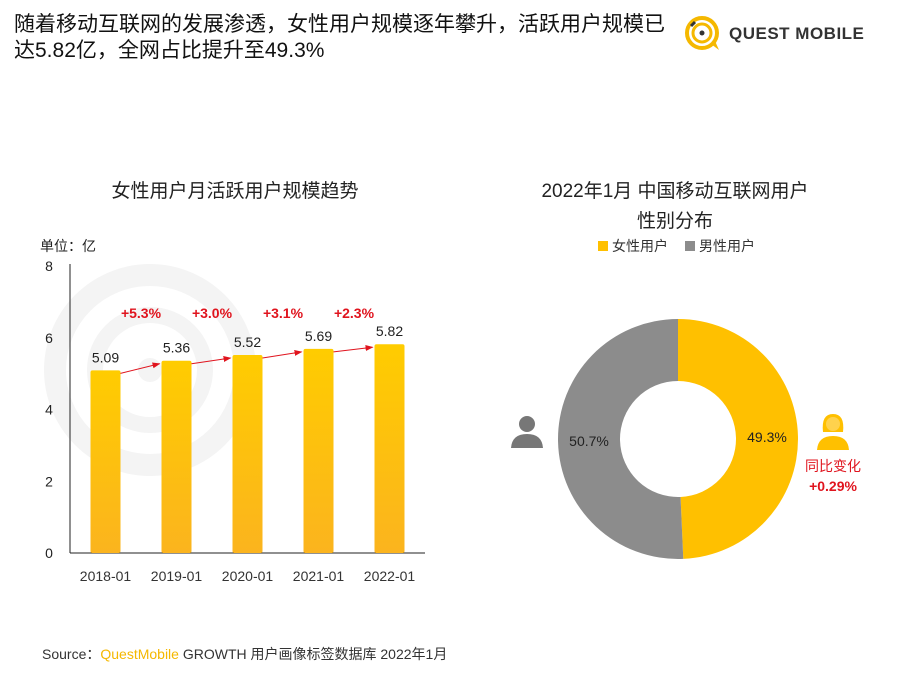 The image size is (900, 675). I want to click on logo: QUEST MOBILE, so click(773, 34).